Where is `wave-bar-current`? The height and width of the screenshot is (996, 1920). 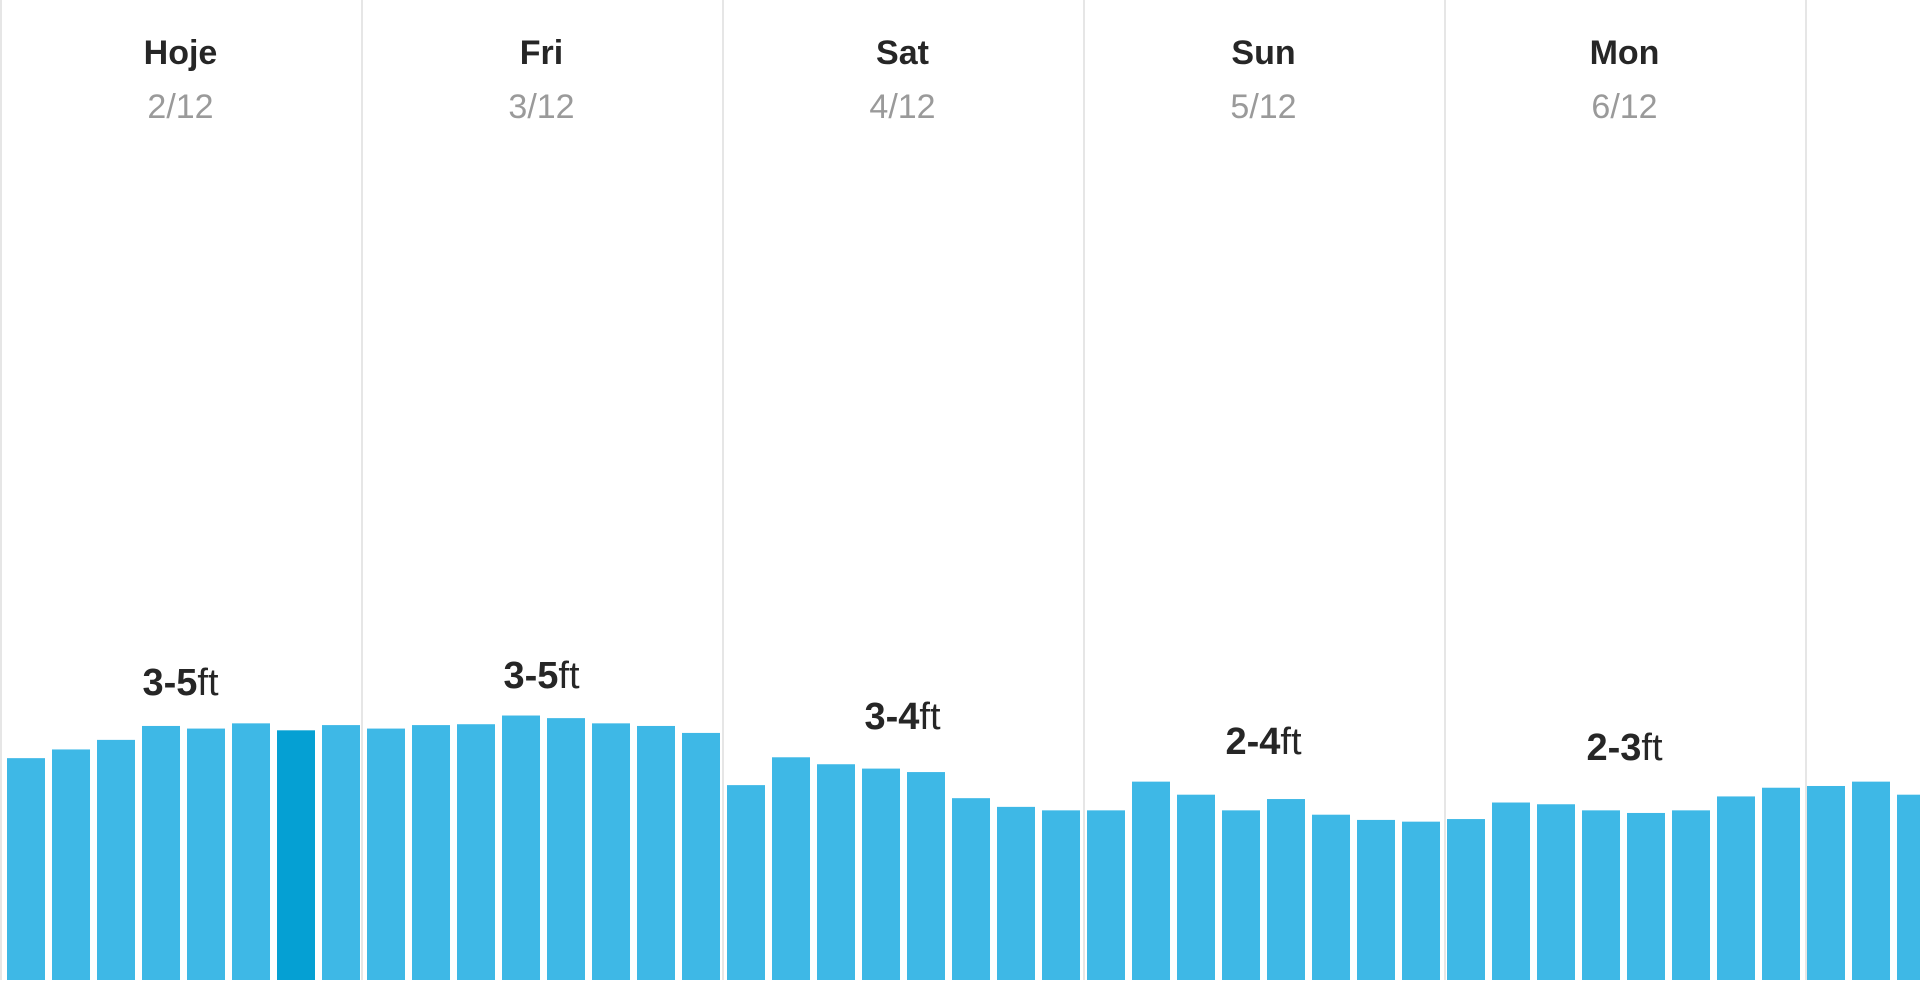 wave-bar-current is located at coordinates (296, 855).